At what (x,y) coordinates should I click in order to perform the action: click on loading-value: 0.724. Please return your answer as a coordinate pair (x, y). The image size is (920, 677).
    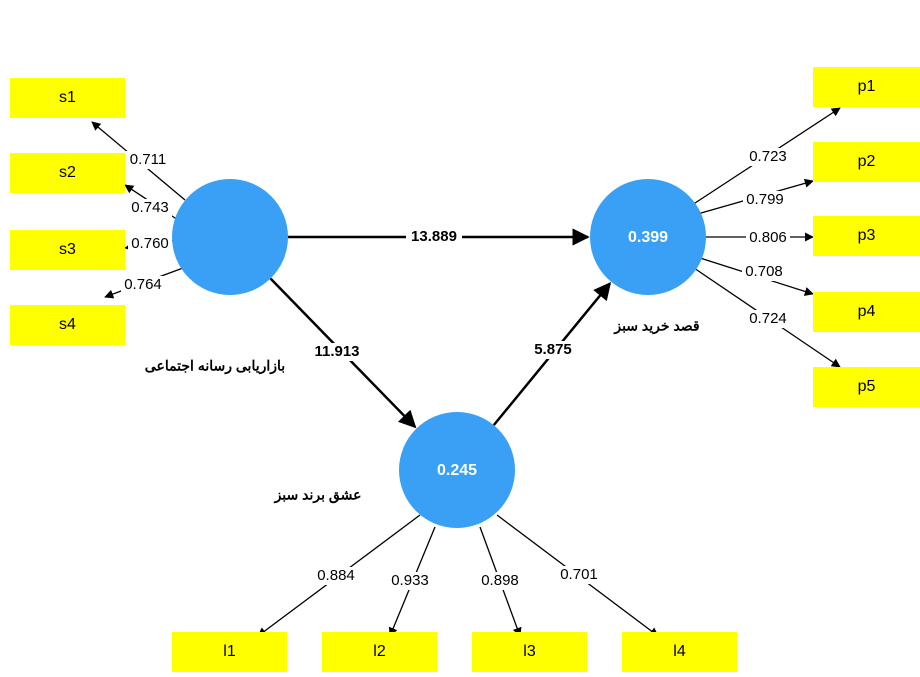
    Looking at the image, I should click on (768, 318).